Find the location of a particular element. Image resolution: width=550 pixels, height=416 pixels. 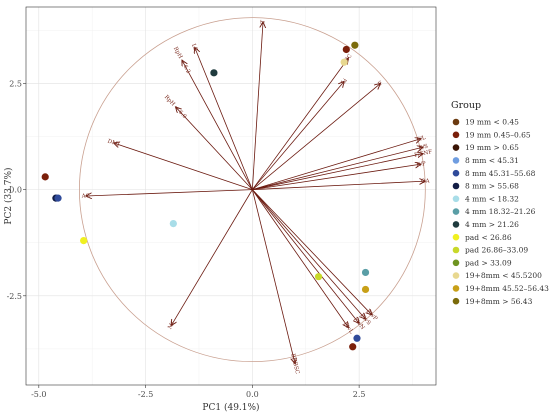

legend-label: 19+8mm 45.52–56.43 is located at coordinates (507, 288).